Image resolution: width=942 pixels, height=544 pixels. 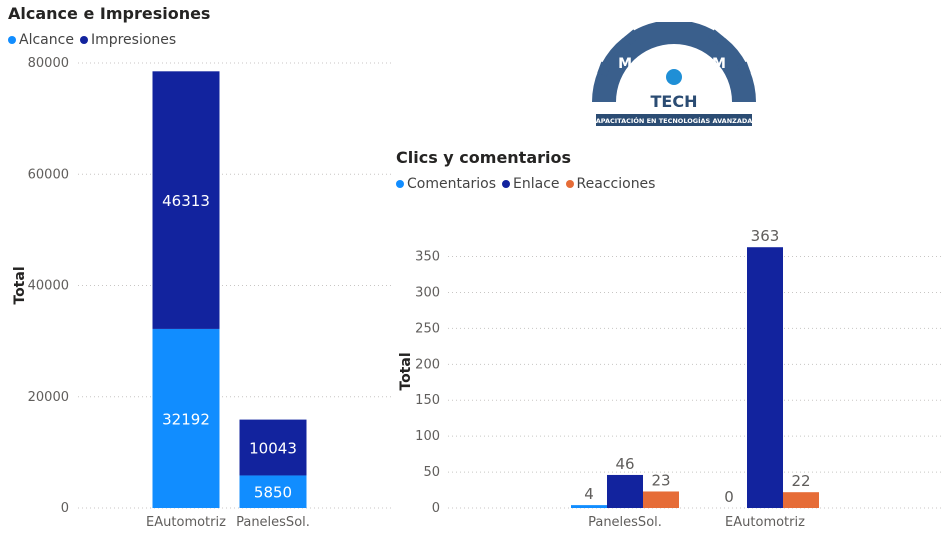 What do you see at coordinates (616, 184) in the screenshot?
I see `legend-label-reacciones: Reacciones` at bounding box center [616, 184].